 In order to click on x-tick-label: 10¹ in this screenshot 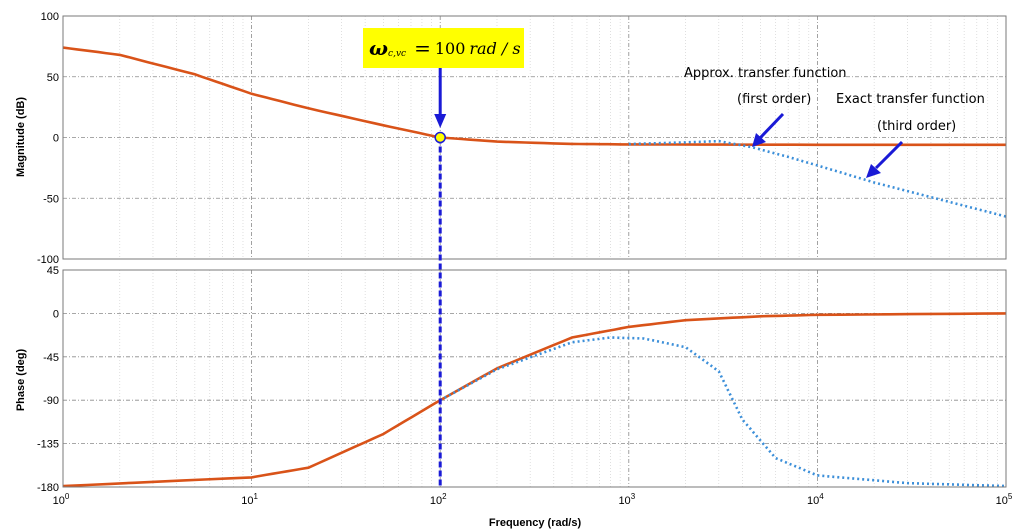, I will do `click(249, 499)`.